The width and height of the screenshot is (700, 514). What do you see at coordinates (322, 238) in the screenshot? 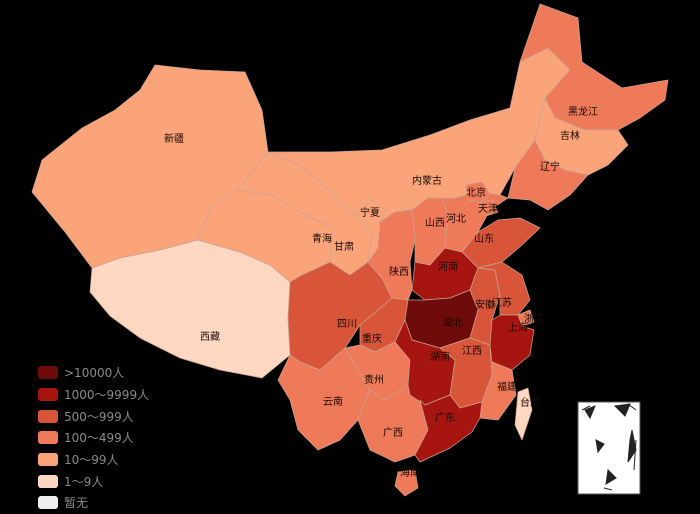
I see `label-qinghai: 青海` at bounding box center [322, 238].